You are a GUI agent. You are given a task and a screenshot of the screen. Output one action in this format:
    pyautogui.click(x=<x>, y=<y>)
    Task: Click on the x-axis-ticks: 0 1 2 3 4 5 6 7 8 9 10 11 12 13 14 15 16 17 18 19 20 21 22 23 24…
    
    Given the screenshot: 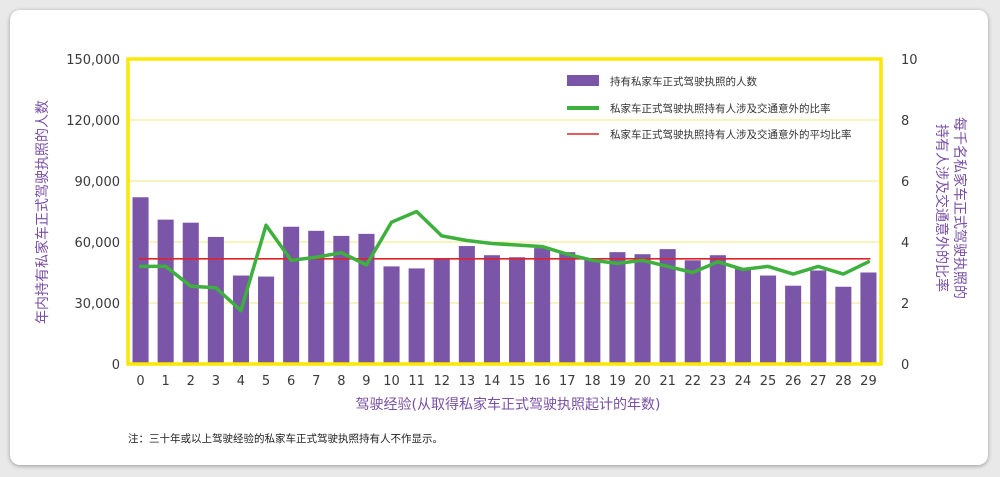 What is the action you would take?
    pyautogui.click(x=506, y=381)
    